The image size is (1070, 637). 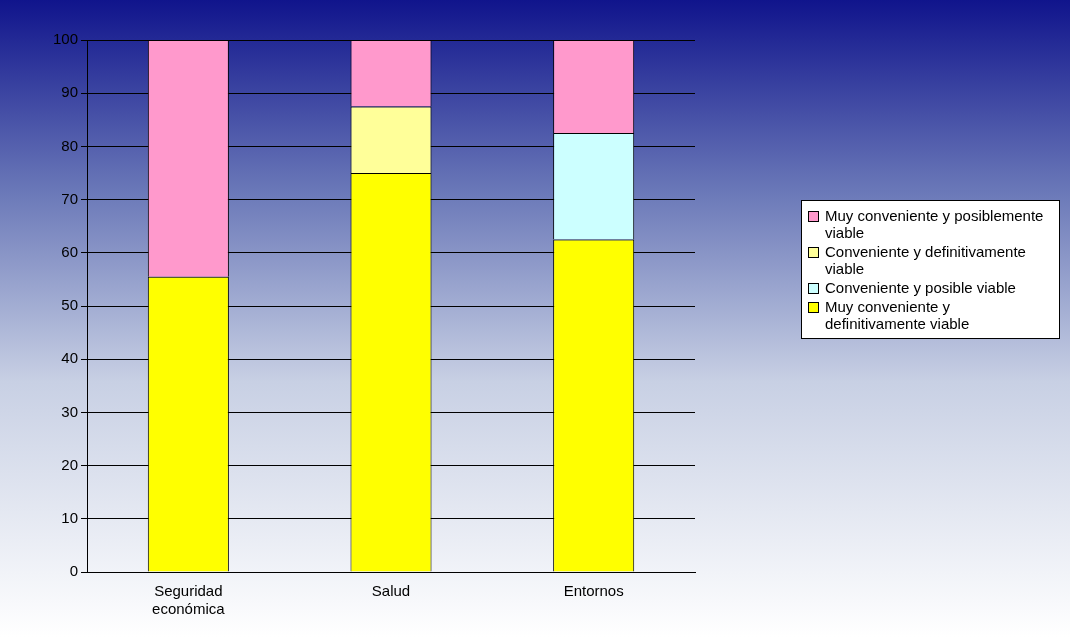 What do you see at coordinates (898, 315) in the screenshot?
I see `text: Muy conveniente y definitivamente viable` at bounding box center [898, 315].